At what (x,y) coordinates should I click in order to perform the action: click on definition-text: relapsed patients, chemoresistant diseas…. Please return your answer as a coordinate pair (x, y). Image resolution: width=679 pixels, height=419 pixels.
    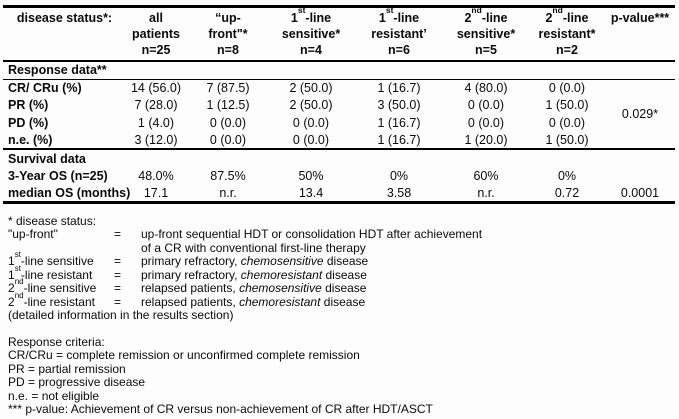
    Looking at the image, I should click on (253, 301).